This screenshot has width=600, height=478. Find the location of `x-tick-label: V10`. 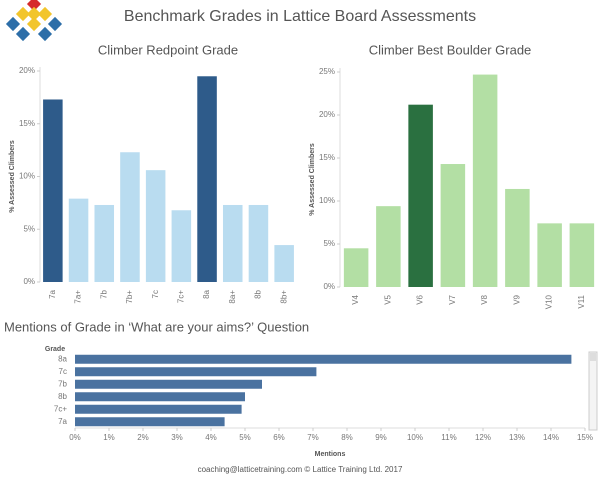

x-tick-label: V10 is located at coordinates (549, 301).